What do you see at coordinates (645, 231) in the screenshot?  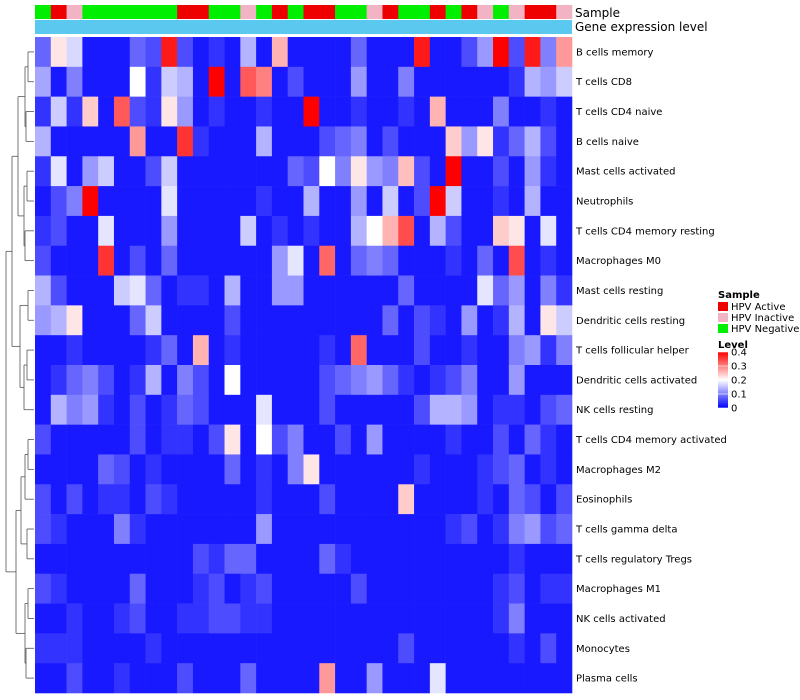 I see `row-label: T cells CD4 memory resting` at bounding box center [645, 231].